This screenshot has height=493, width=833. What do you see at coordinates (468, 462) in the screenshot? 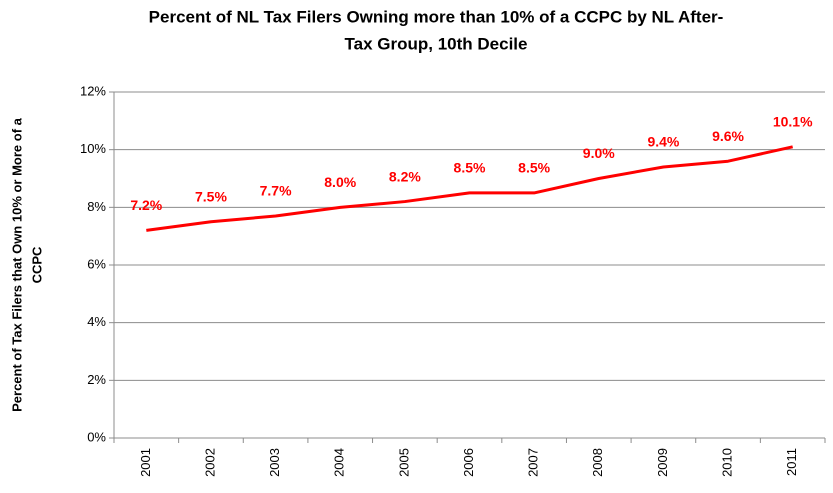
I see `x-tick-label: 2006` at bounding box center [468, 462].